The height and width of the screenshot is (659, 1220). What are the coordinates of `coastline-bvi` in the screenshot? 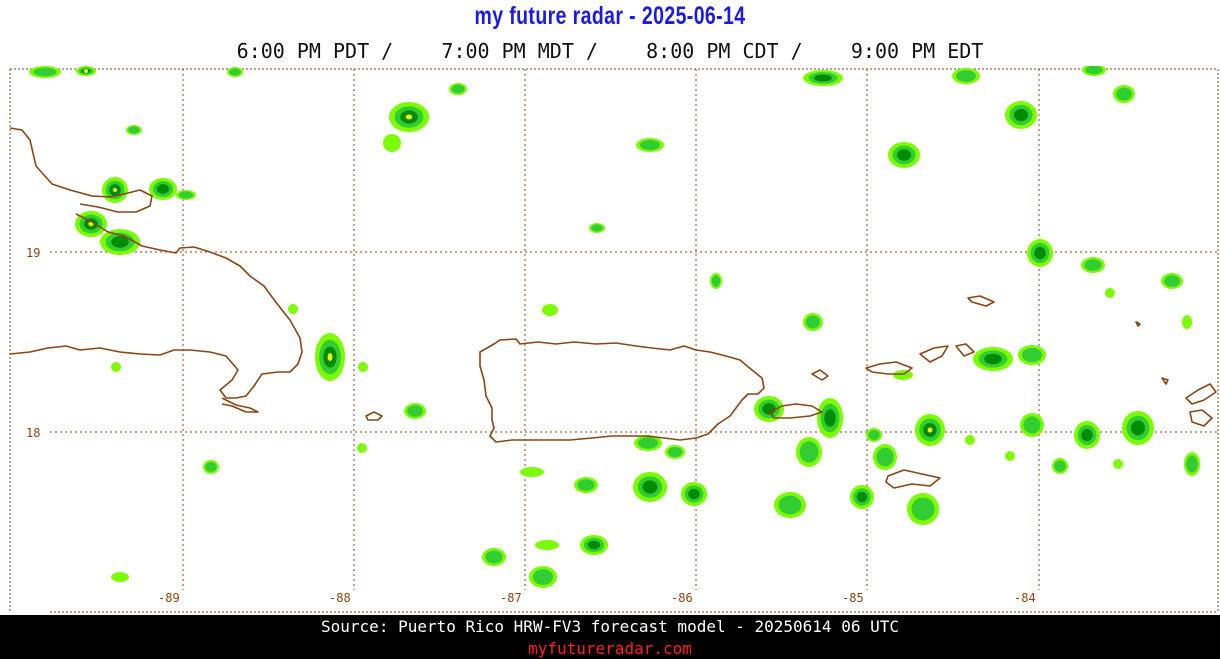 It's located at (957, 329).